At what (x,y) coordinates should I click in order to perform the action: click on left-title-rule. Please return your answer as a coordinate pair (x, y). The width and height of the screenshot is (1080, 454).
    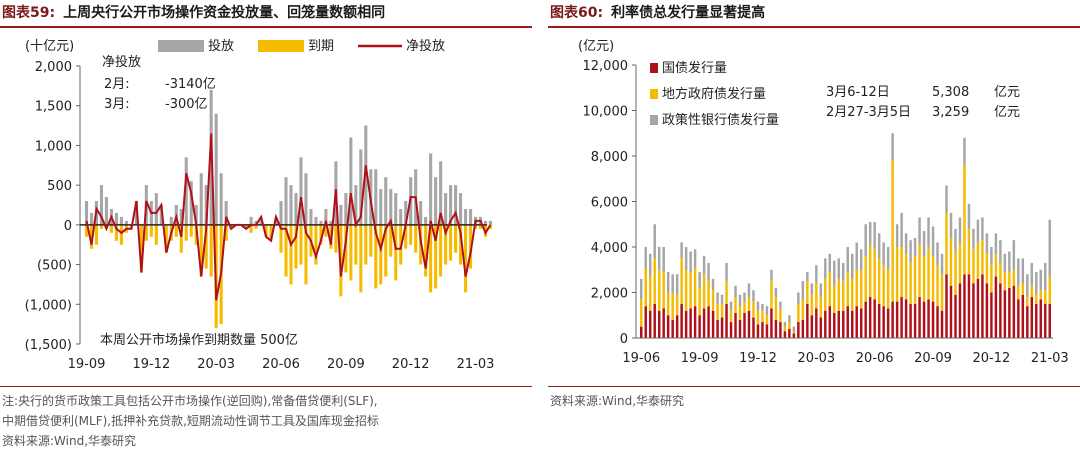
    Looking at the image, I should click on (266, 27).